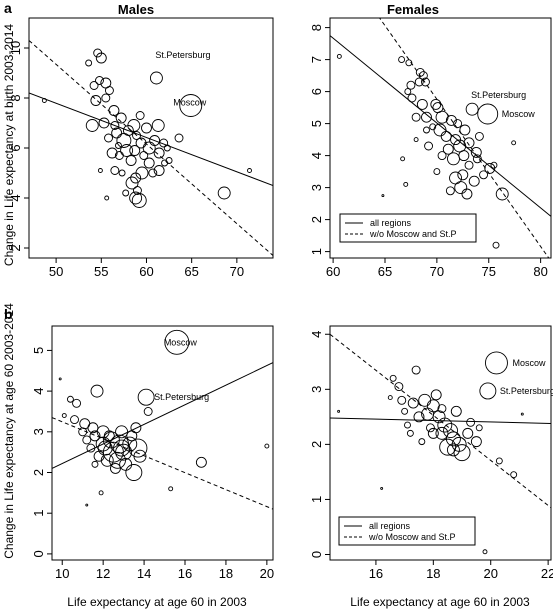 This screenshot has width=553, height=612. What do you see at coordinates (267, 573) in the screenshot?
I see `x-tick-label: 20` at bounding box center [267, 573].